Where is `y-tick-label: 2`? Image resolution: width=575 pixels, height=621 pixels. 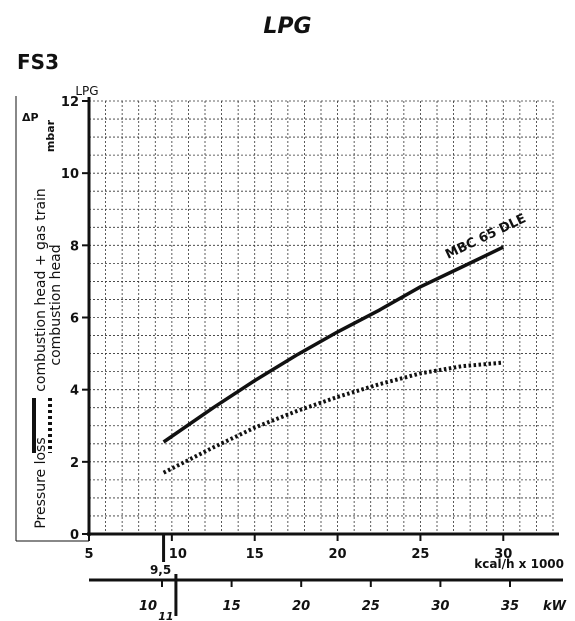 y-tick-label: 2 is located at coordinates (74, 463).